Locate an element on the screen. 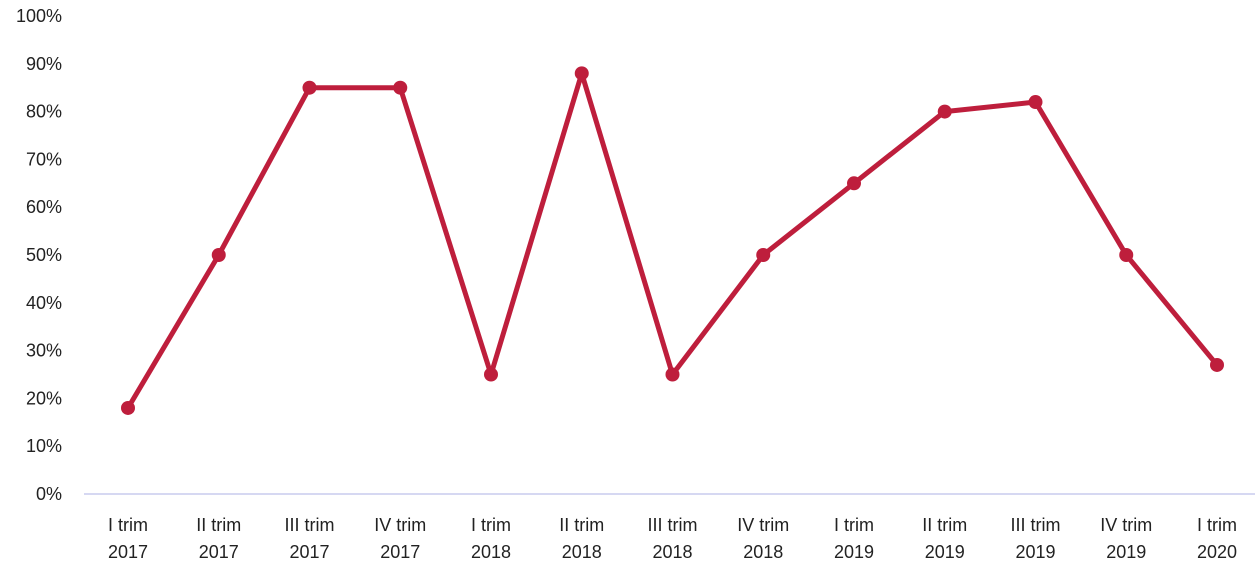 The height and width of the screenshot is (566, 1255). y-tick-label: 40% is located at coordinates (44, 303).